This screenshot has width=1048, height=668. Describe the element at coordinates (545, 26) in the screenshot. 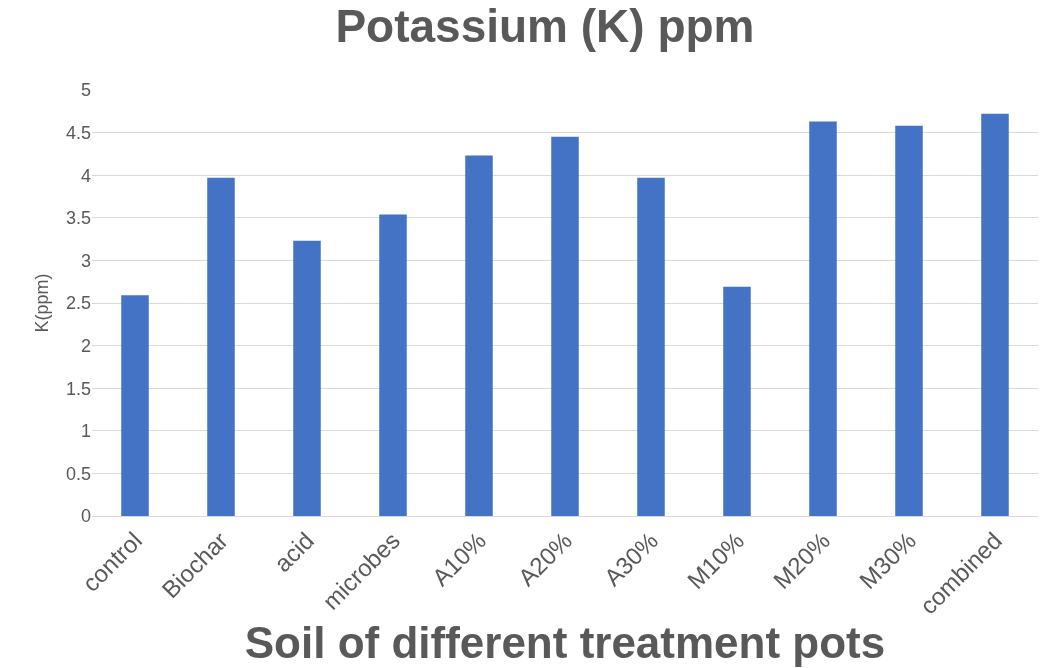

I see `chart-title: Potassium (K) ppm` at that location.